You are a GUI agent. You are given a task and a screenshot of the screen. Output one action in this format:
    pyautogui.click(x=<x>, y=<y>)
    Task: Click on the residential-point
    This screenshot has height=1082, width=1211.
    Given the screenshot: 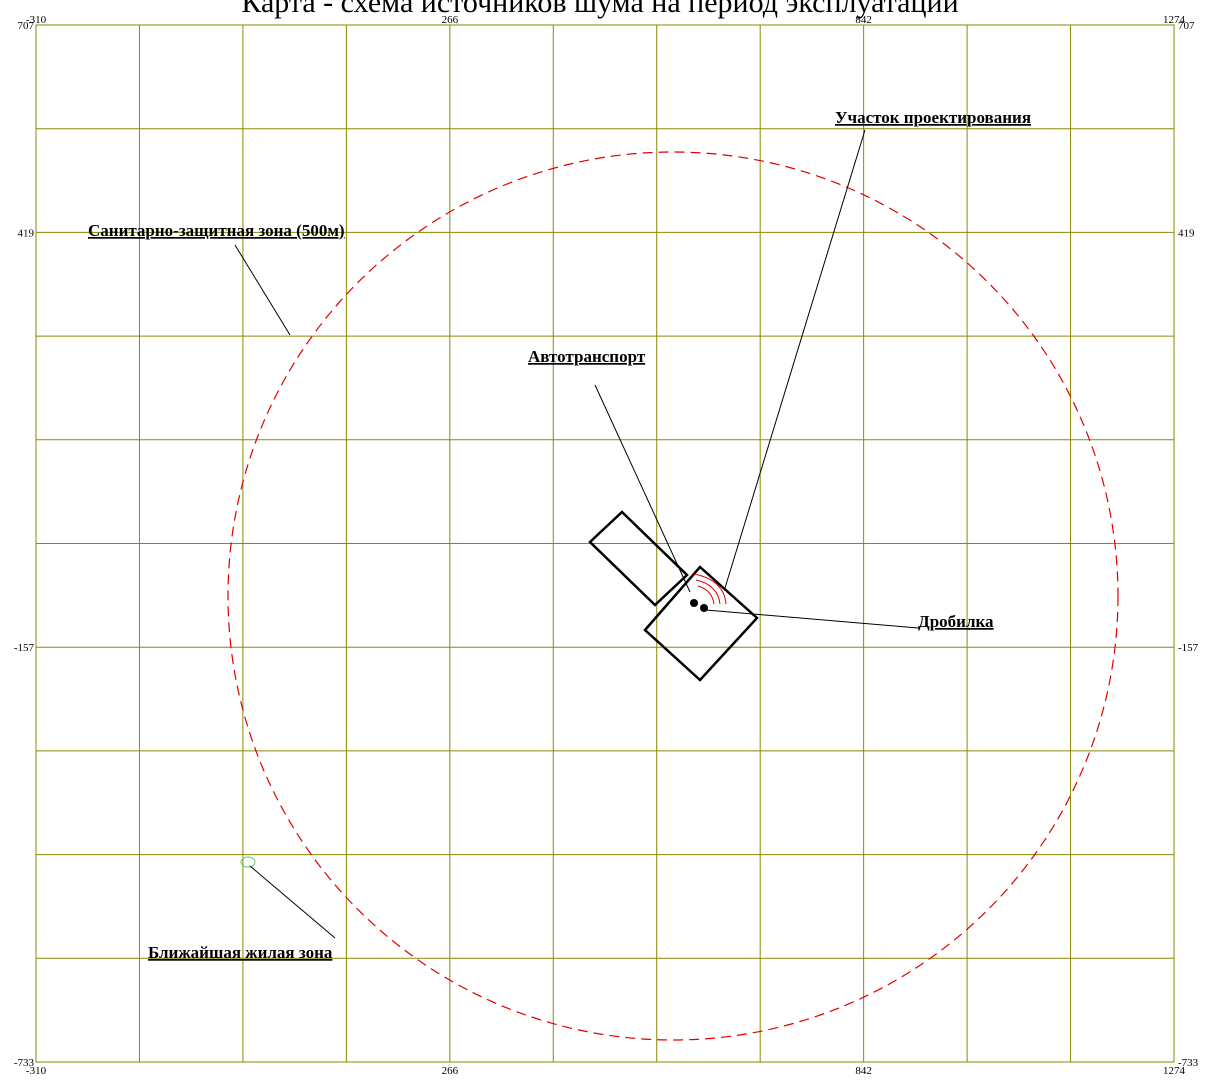 What is the action you would take?
    pyautogui.click(x=248, y=862)
    